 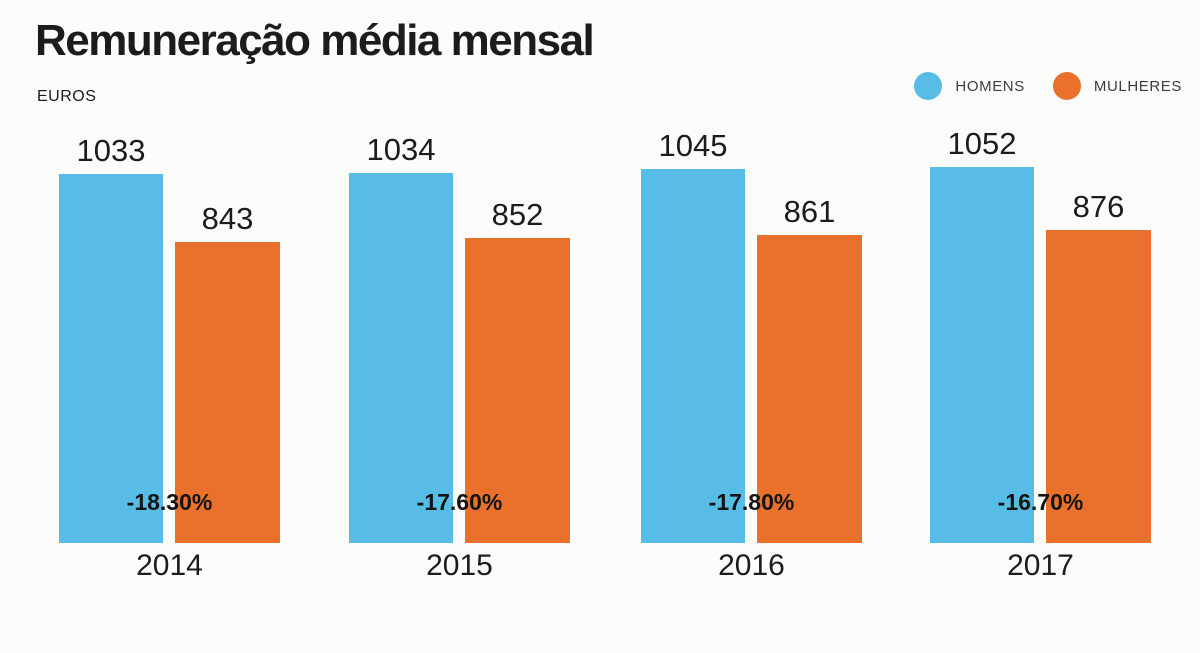 What do you see at coordinates (751, 565) in the screenshot?
I see `year-label-2016: 2016` at bounding box center [751, 565].